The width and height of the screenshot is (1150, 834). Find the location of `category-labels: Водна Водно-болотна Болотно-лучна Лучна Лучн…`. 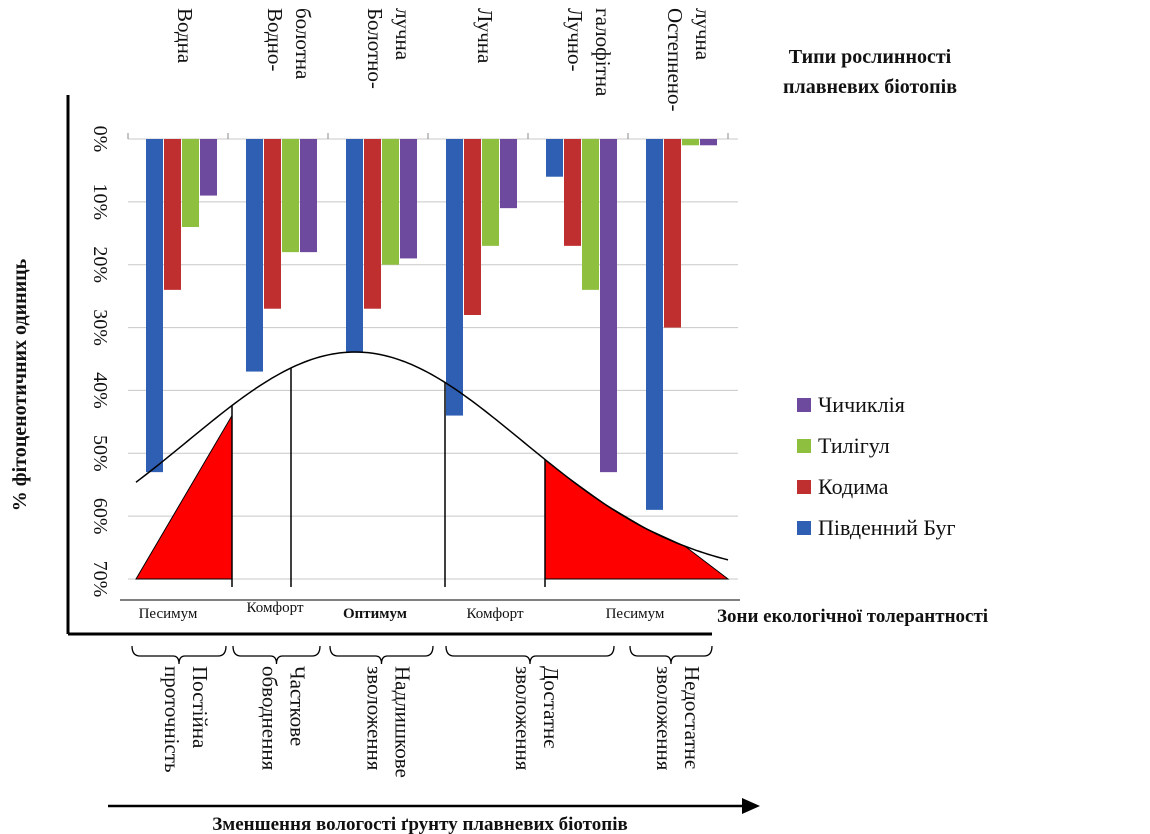

category-labels: Водна Водно-болотна Болотно-лучна Лучна Лучн… is located at coordinates (444, 60).